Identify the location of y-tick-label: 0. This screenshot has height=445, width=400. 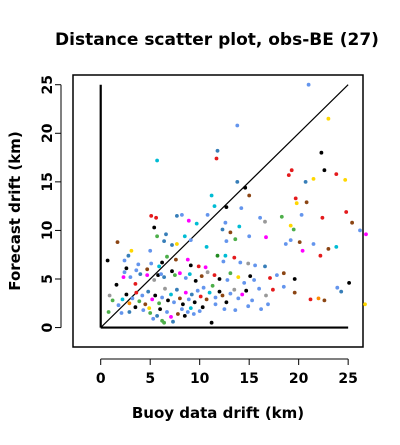
(48, 327).